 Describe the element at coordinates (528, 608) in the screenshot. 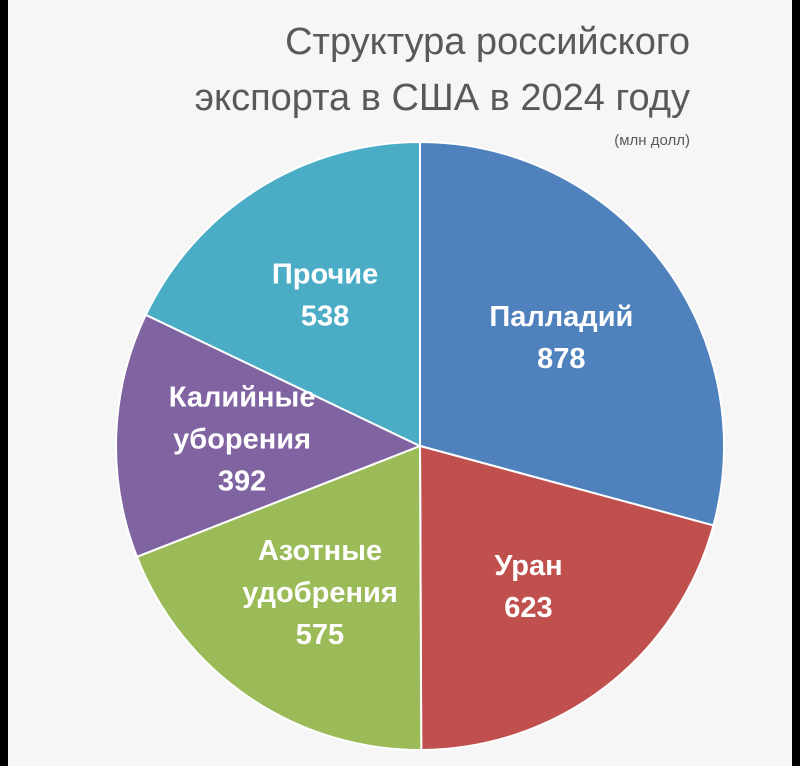

I see `slice-label-value-1: 623` at that location.